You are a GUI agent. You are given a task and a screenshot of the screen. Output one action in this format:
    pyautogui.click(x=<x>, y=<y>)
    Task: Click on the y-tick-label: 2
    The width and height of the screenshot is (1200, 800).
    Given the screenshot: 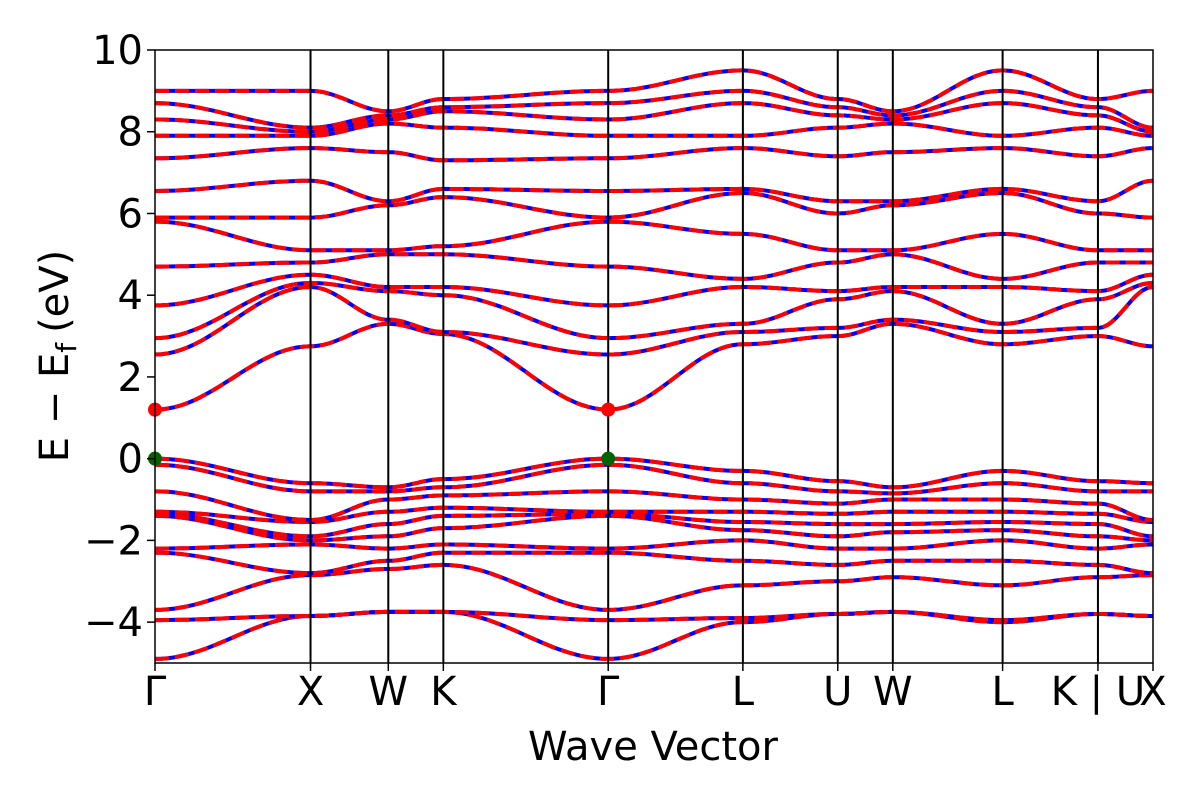 What is the action you would take?
    pyautogui.click(x=130, y=378)
    